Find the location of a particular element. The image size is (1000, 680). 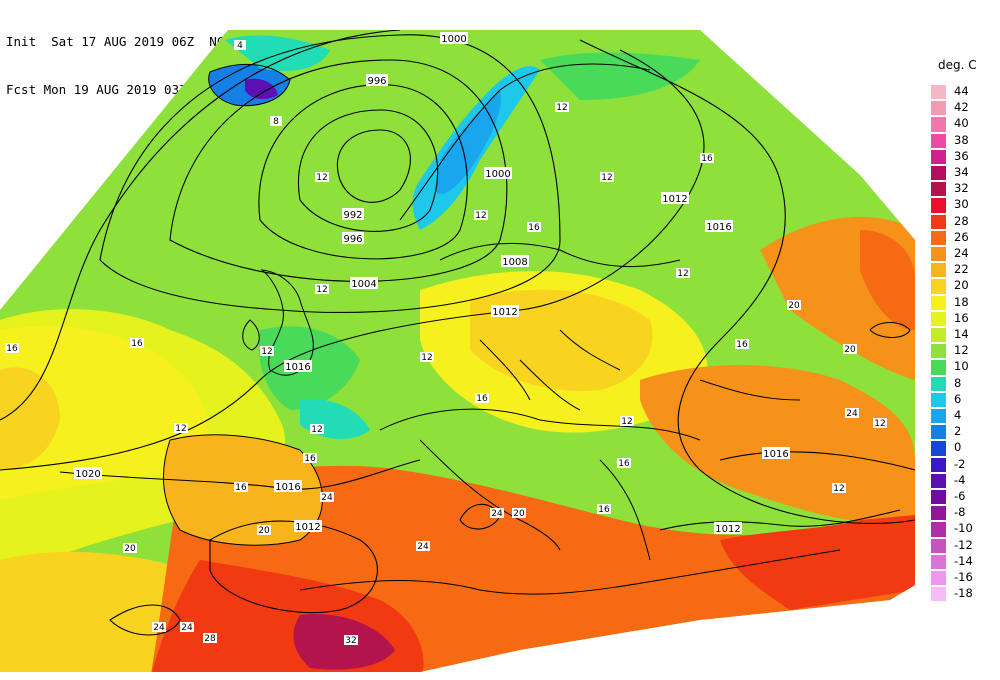

legend-label: 8 is located at coordinates (958, 382).